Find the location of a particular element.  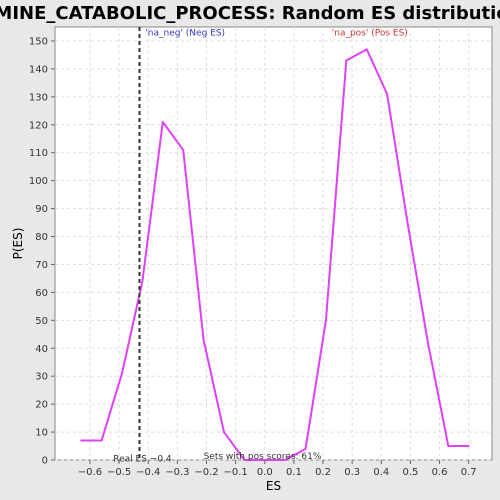

y-tick-label: 90 is located at coordinates (41, 209).